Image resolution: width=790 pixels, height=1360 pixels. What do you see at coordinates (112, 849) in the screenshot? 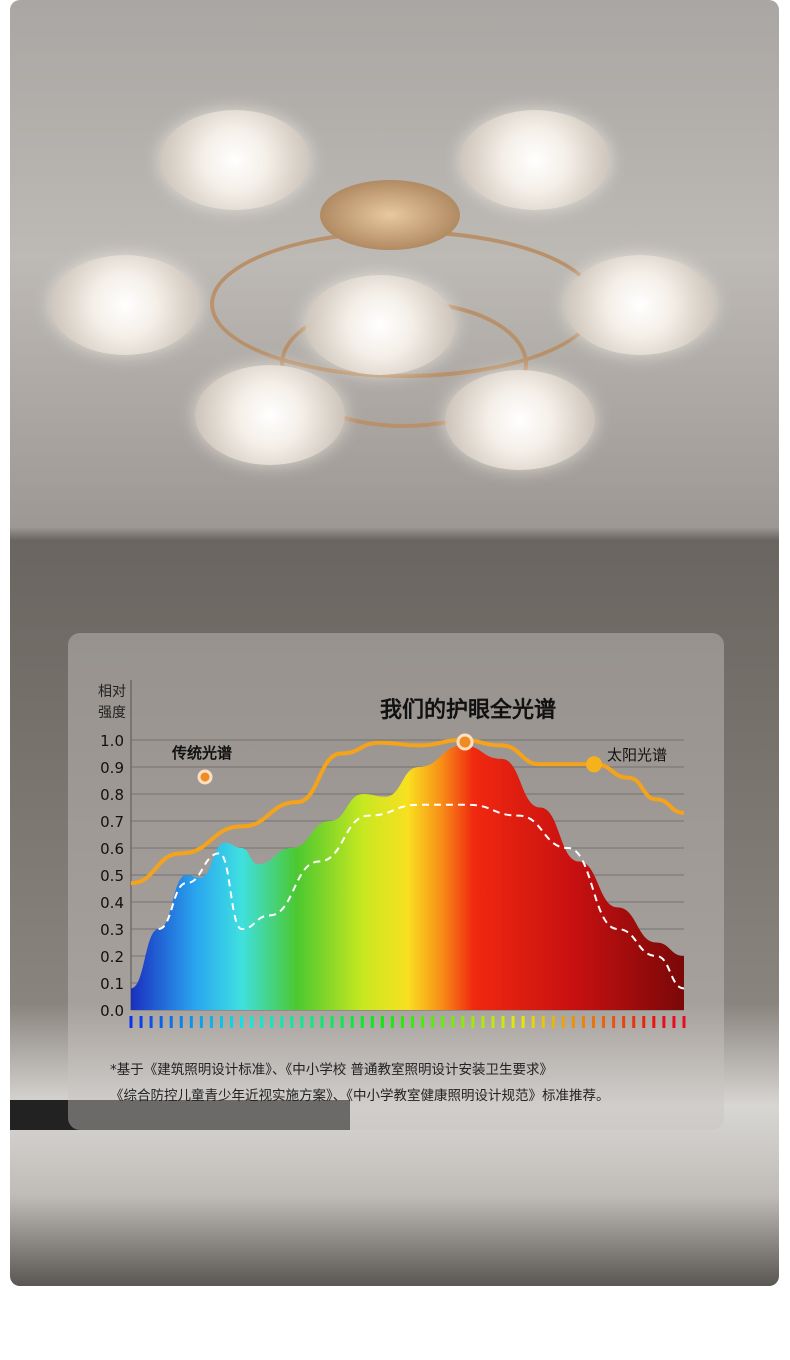
I see `y-tick-label: 0.6` at bounding box center [112, 849].